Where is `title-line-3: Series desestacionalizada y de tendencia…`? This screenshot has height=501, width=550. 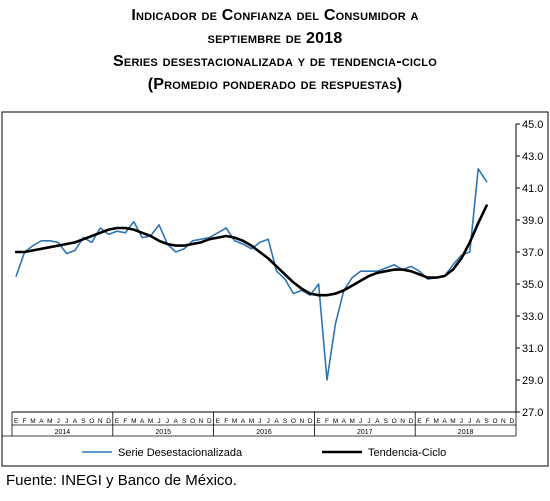 title-line-3: Series desestacionalizada y de tendencia… is located at coordinates (275, 61).